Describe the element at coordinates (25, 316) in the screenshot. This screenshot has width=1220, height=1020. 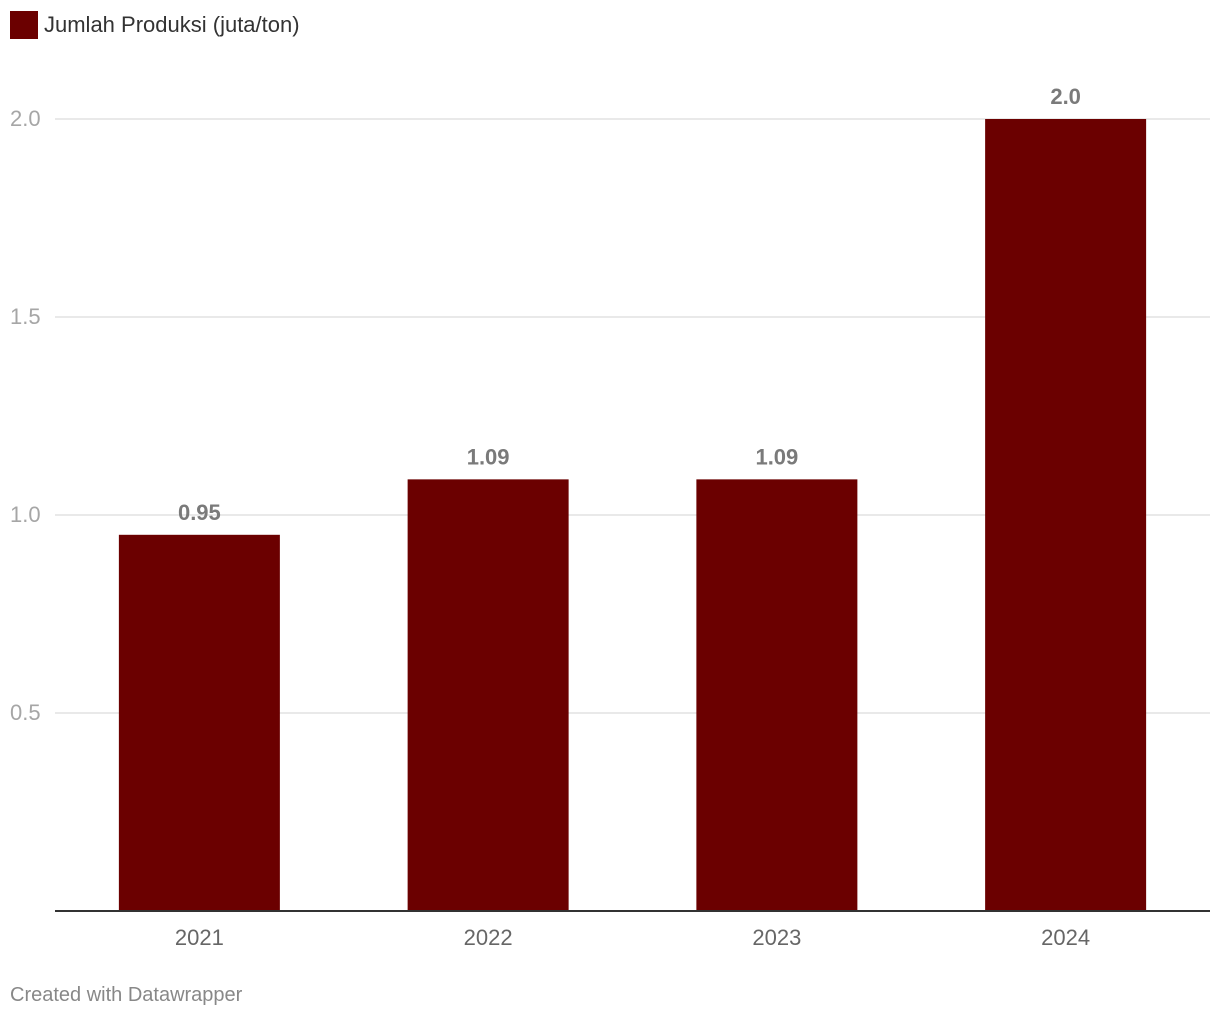
I see `y-tick-label: 1.5` at that location.